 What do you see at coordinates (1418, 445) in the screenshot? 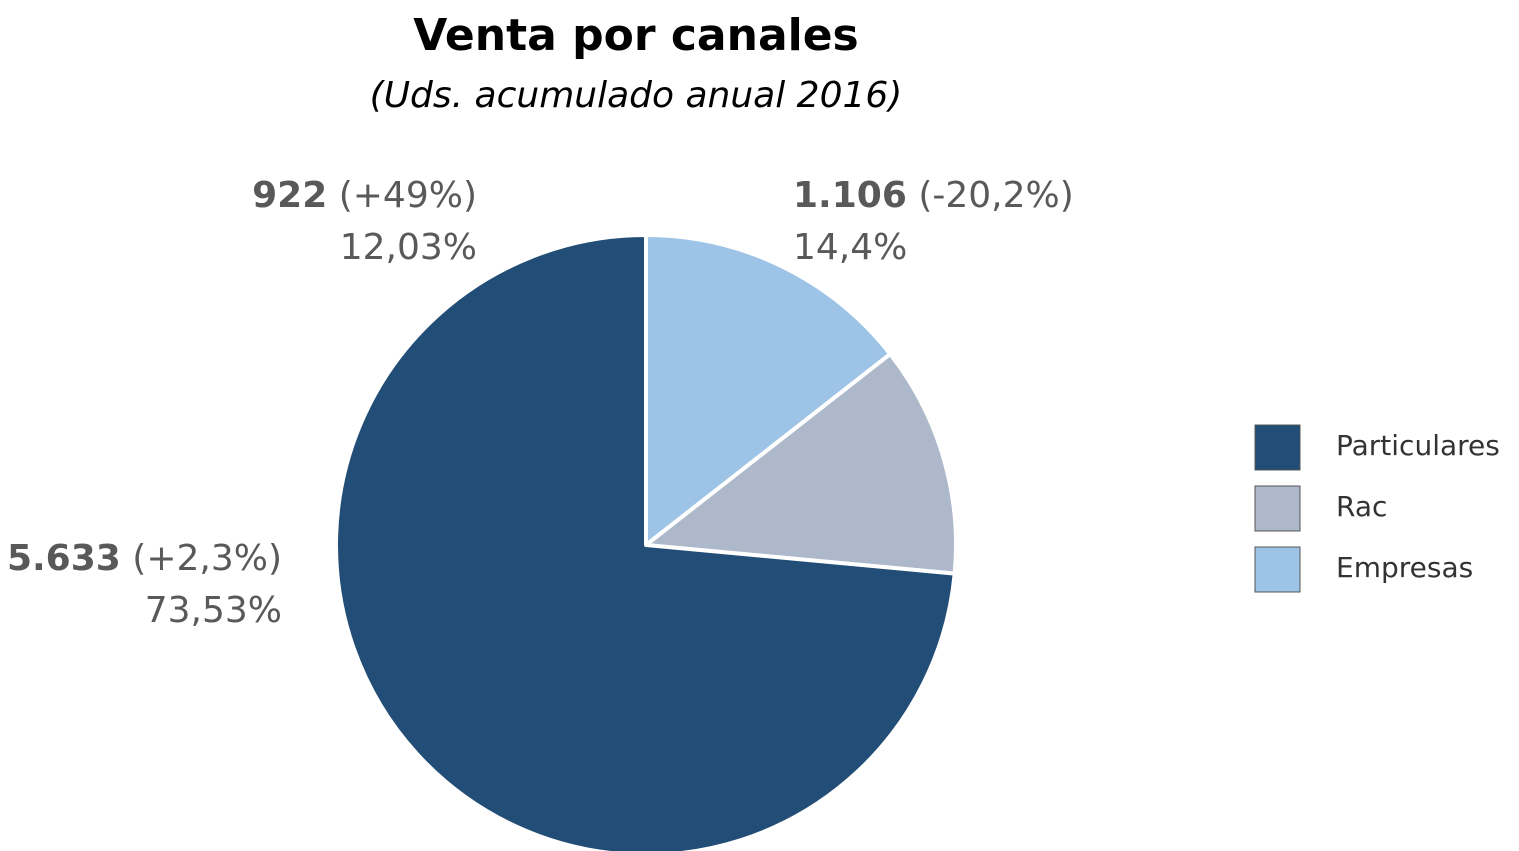
I see `legend-label: Particulares` at bounding box center [1418, 445].